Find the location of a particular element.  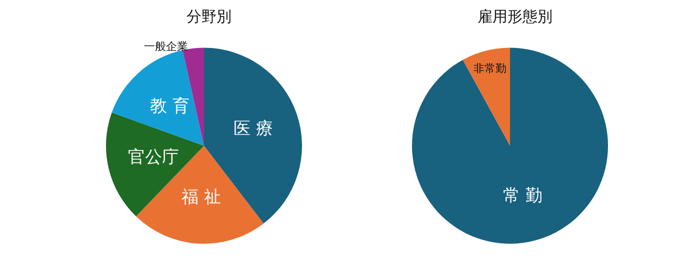

slice-label: 常 勤 is located at coordinates (523, 196).